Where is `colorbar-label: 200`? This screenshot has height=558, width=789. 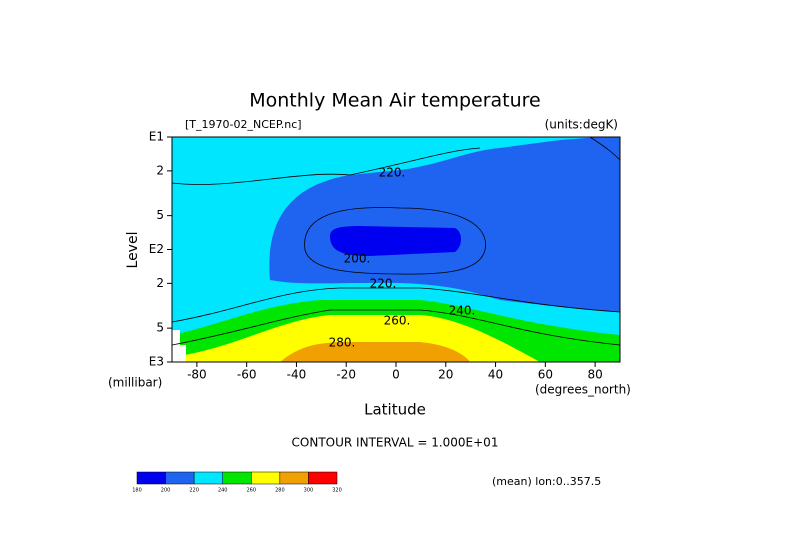 colorbar-label: 200 is located at coordinates (166, 491).